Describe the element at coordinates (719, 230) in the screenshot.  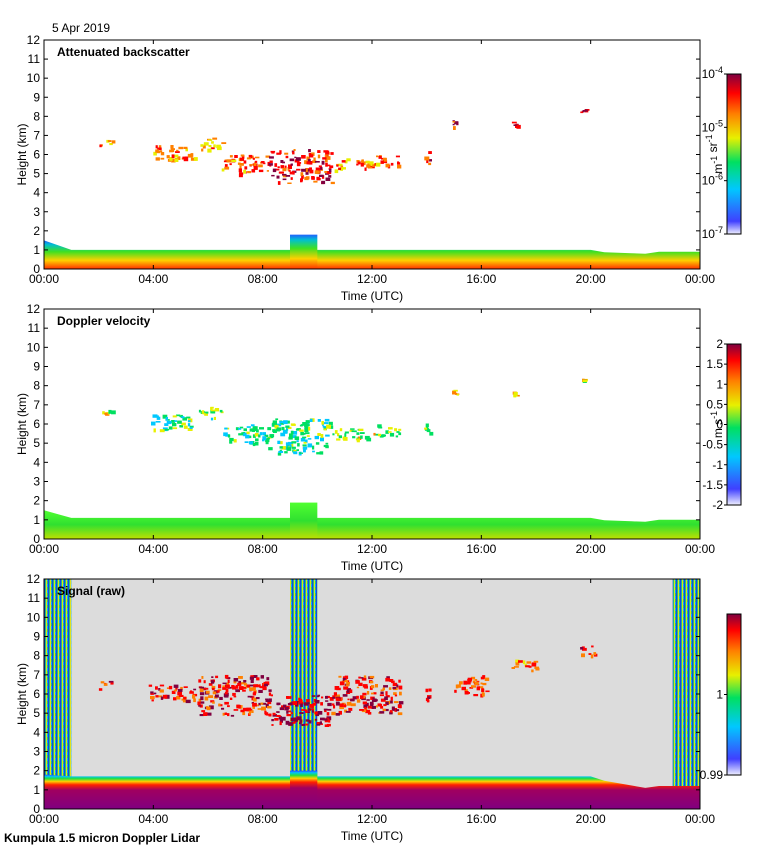
I see `exponent: -7` at that location.